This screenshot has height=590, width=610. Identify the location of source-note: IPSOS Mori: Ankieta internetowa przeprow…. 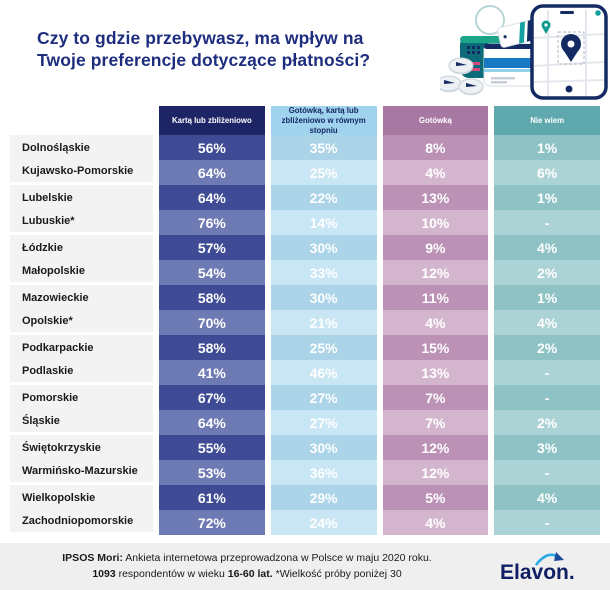
(247, 567).